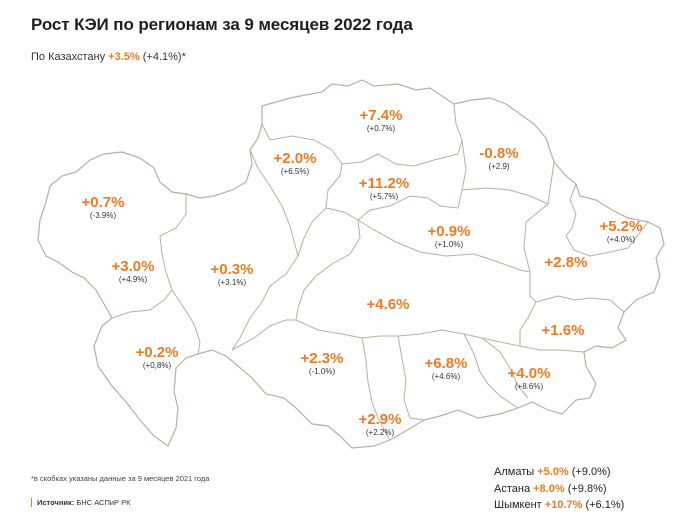 Image resolution: width=685 pixels, height=526 pixels. What do you see at coordinates (529, 373) in the screenshot?
I see `region-value: +4.0%` at bounding box center [529, 373].